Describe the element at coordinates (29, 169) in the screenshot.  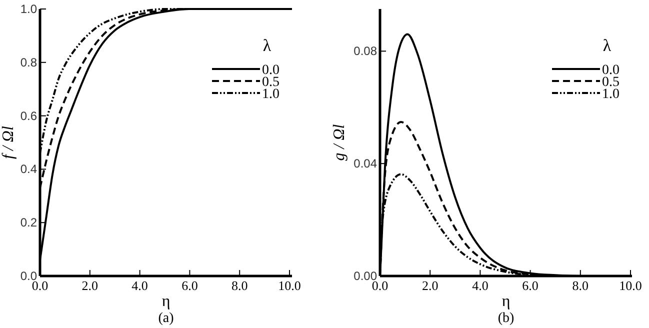
I see `y-tick-label: 0.4` at that location.